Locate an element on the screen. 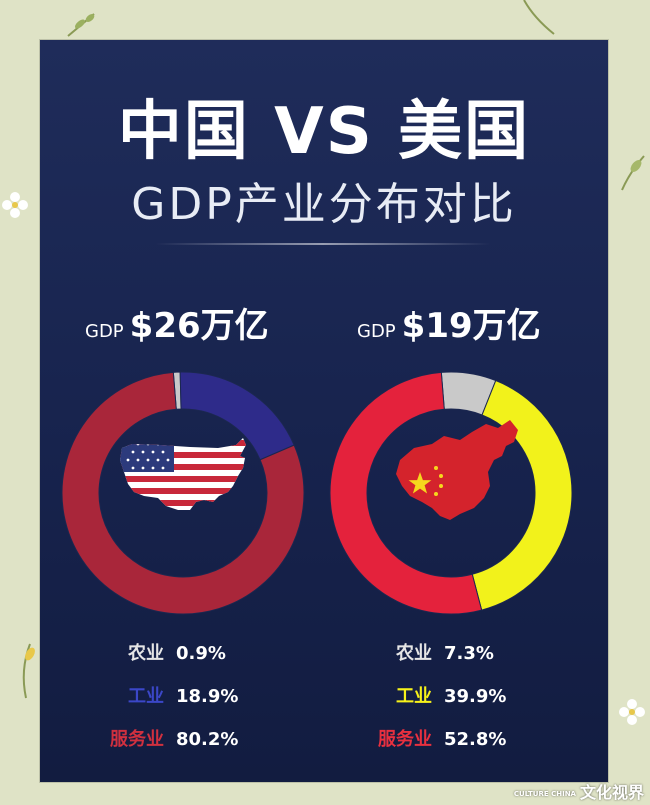 This screenshot has height=805, width=650. cn-donut-chart is located at coordinates (451, 493).